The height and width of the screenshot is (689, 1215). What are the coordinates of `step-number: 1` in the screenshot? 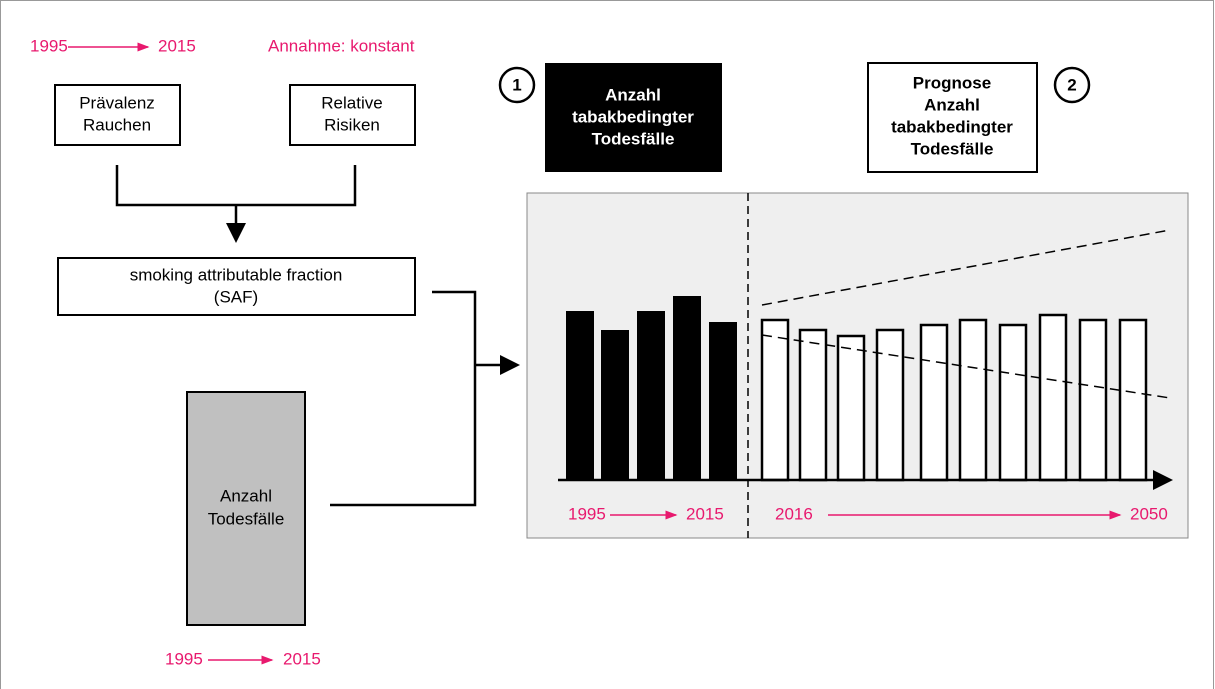 It's located at (516, 84).